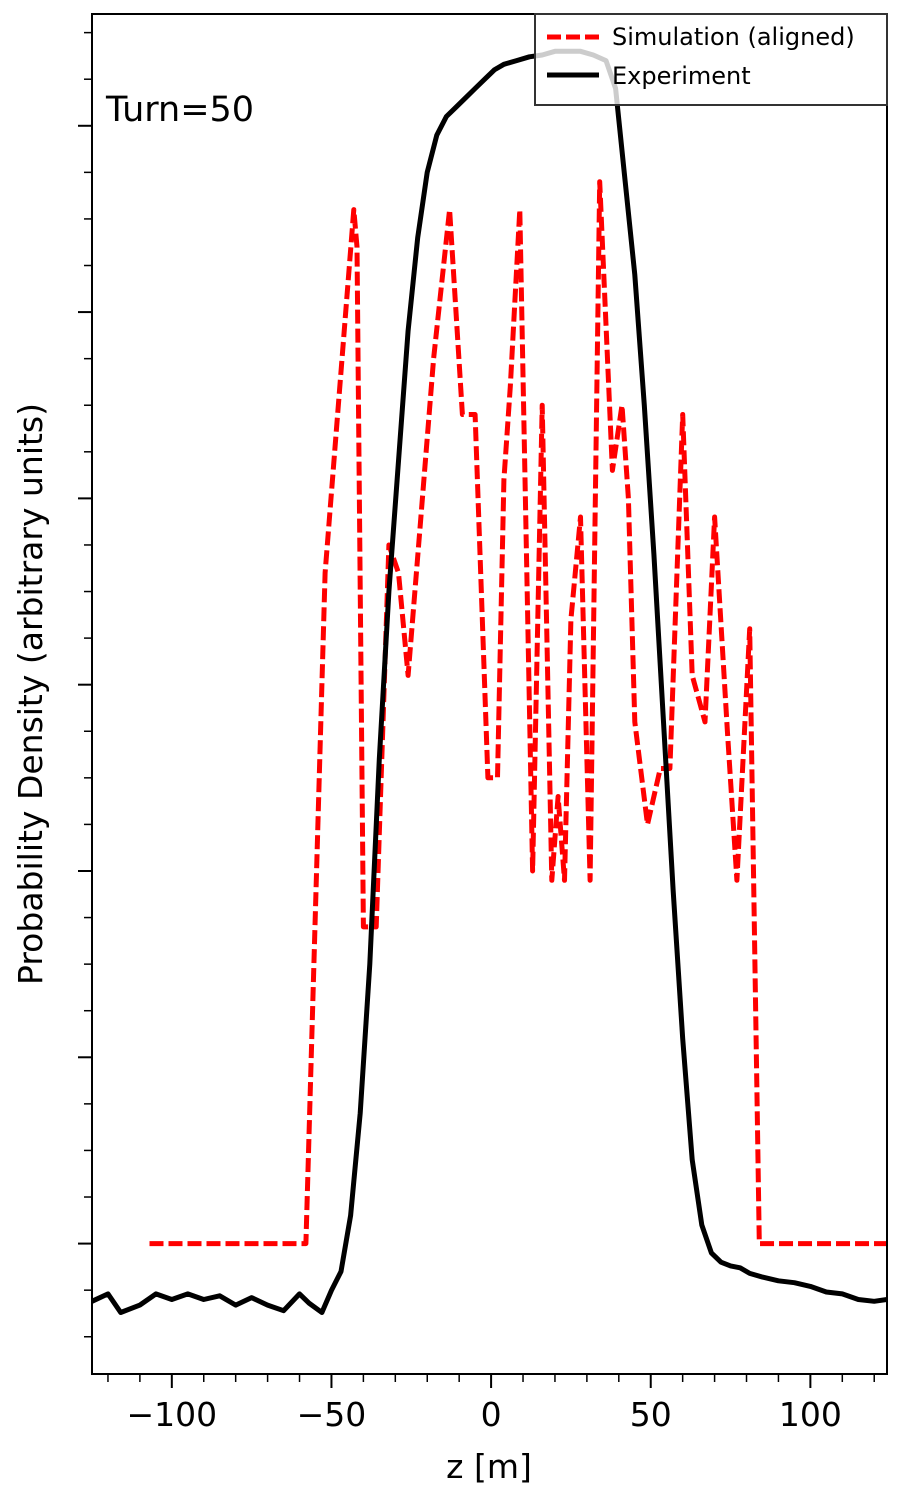 This screenshot has width=900, height=1500. Describe the element at coordinates (681, 76) in the screenshot. I see `legend-experiment-label: Experiment` at that location.